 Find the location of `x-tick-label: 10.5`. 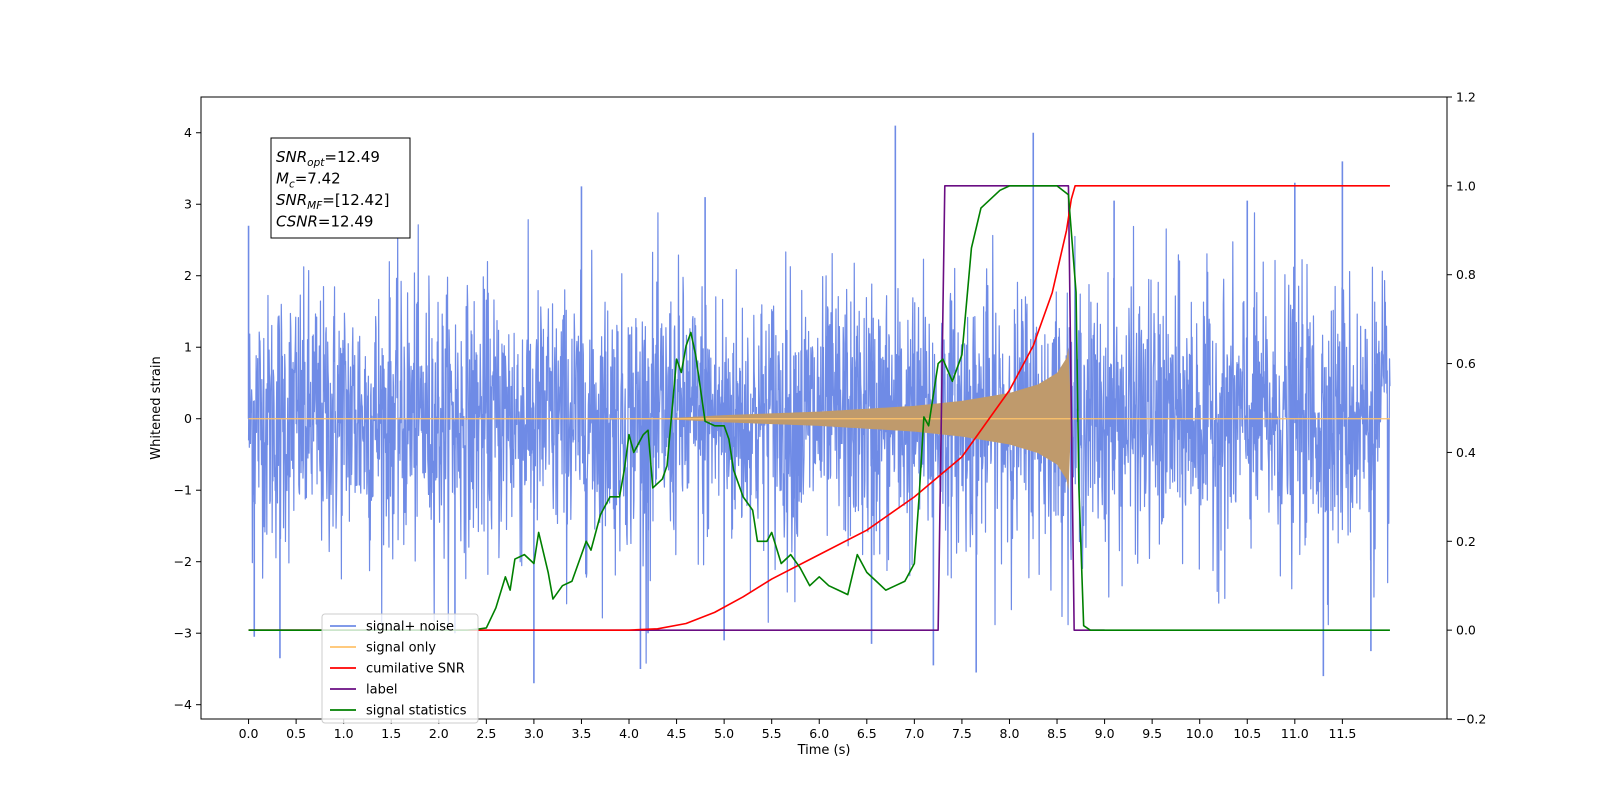

x-tick-label: 10.5 is located at coordinates (1247, 733).